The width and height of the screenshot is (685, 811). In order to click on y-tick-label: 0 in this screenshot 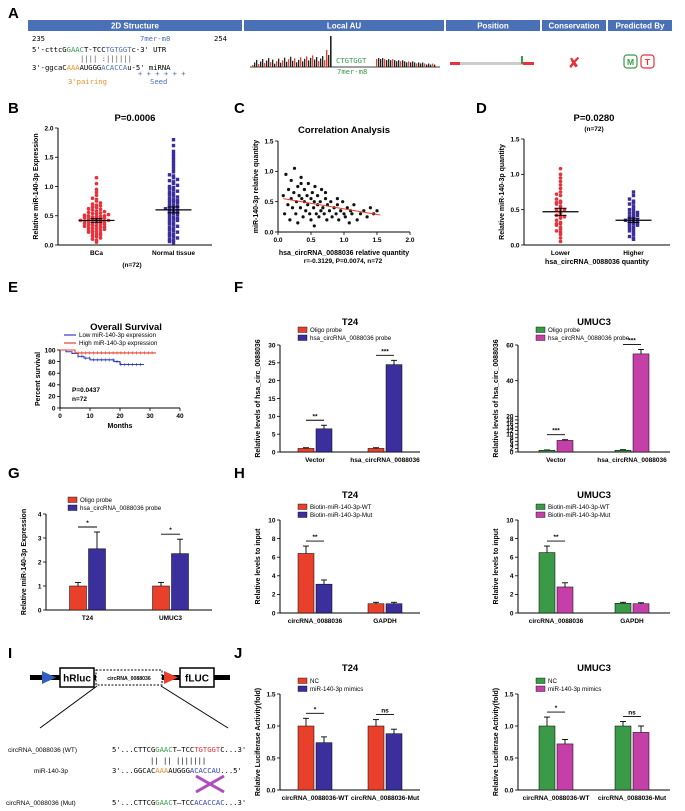, I will do `click(54, 408)`.